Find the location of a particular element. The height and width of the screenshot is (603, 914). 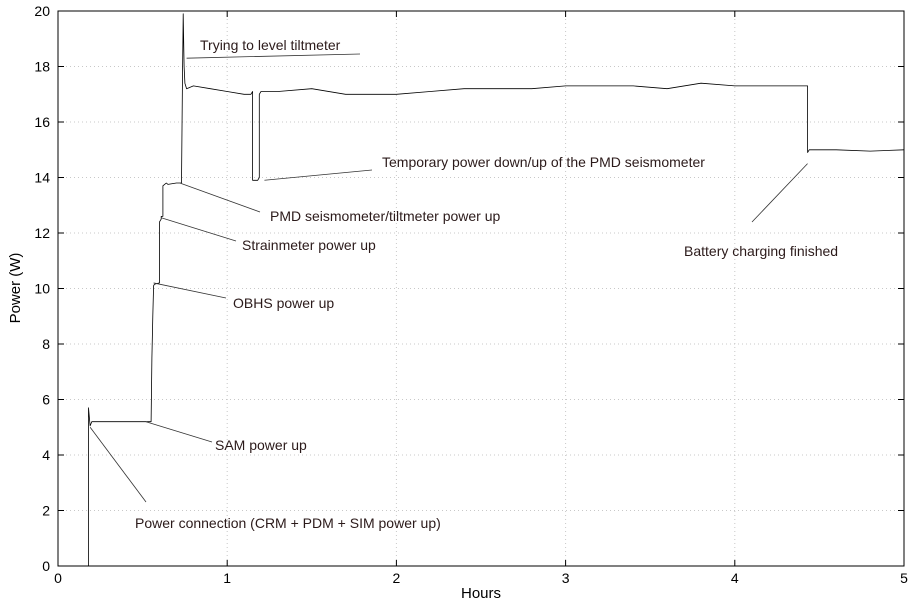

annotation-label: Battery charging finished is located at coordinates (761, 251).